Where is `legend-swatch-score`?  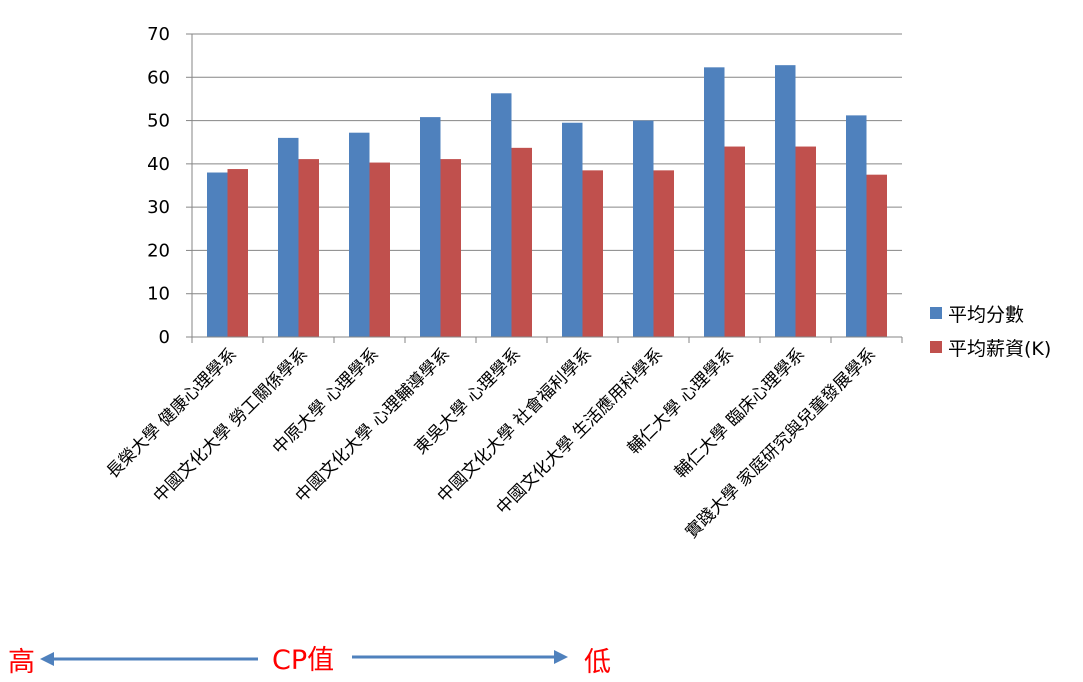
legend-swatch-score is located at coordinates (936, 313).